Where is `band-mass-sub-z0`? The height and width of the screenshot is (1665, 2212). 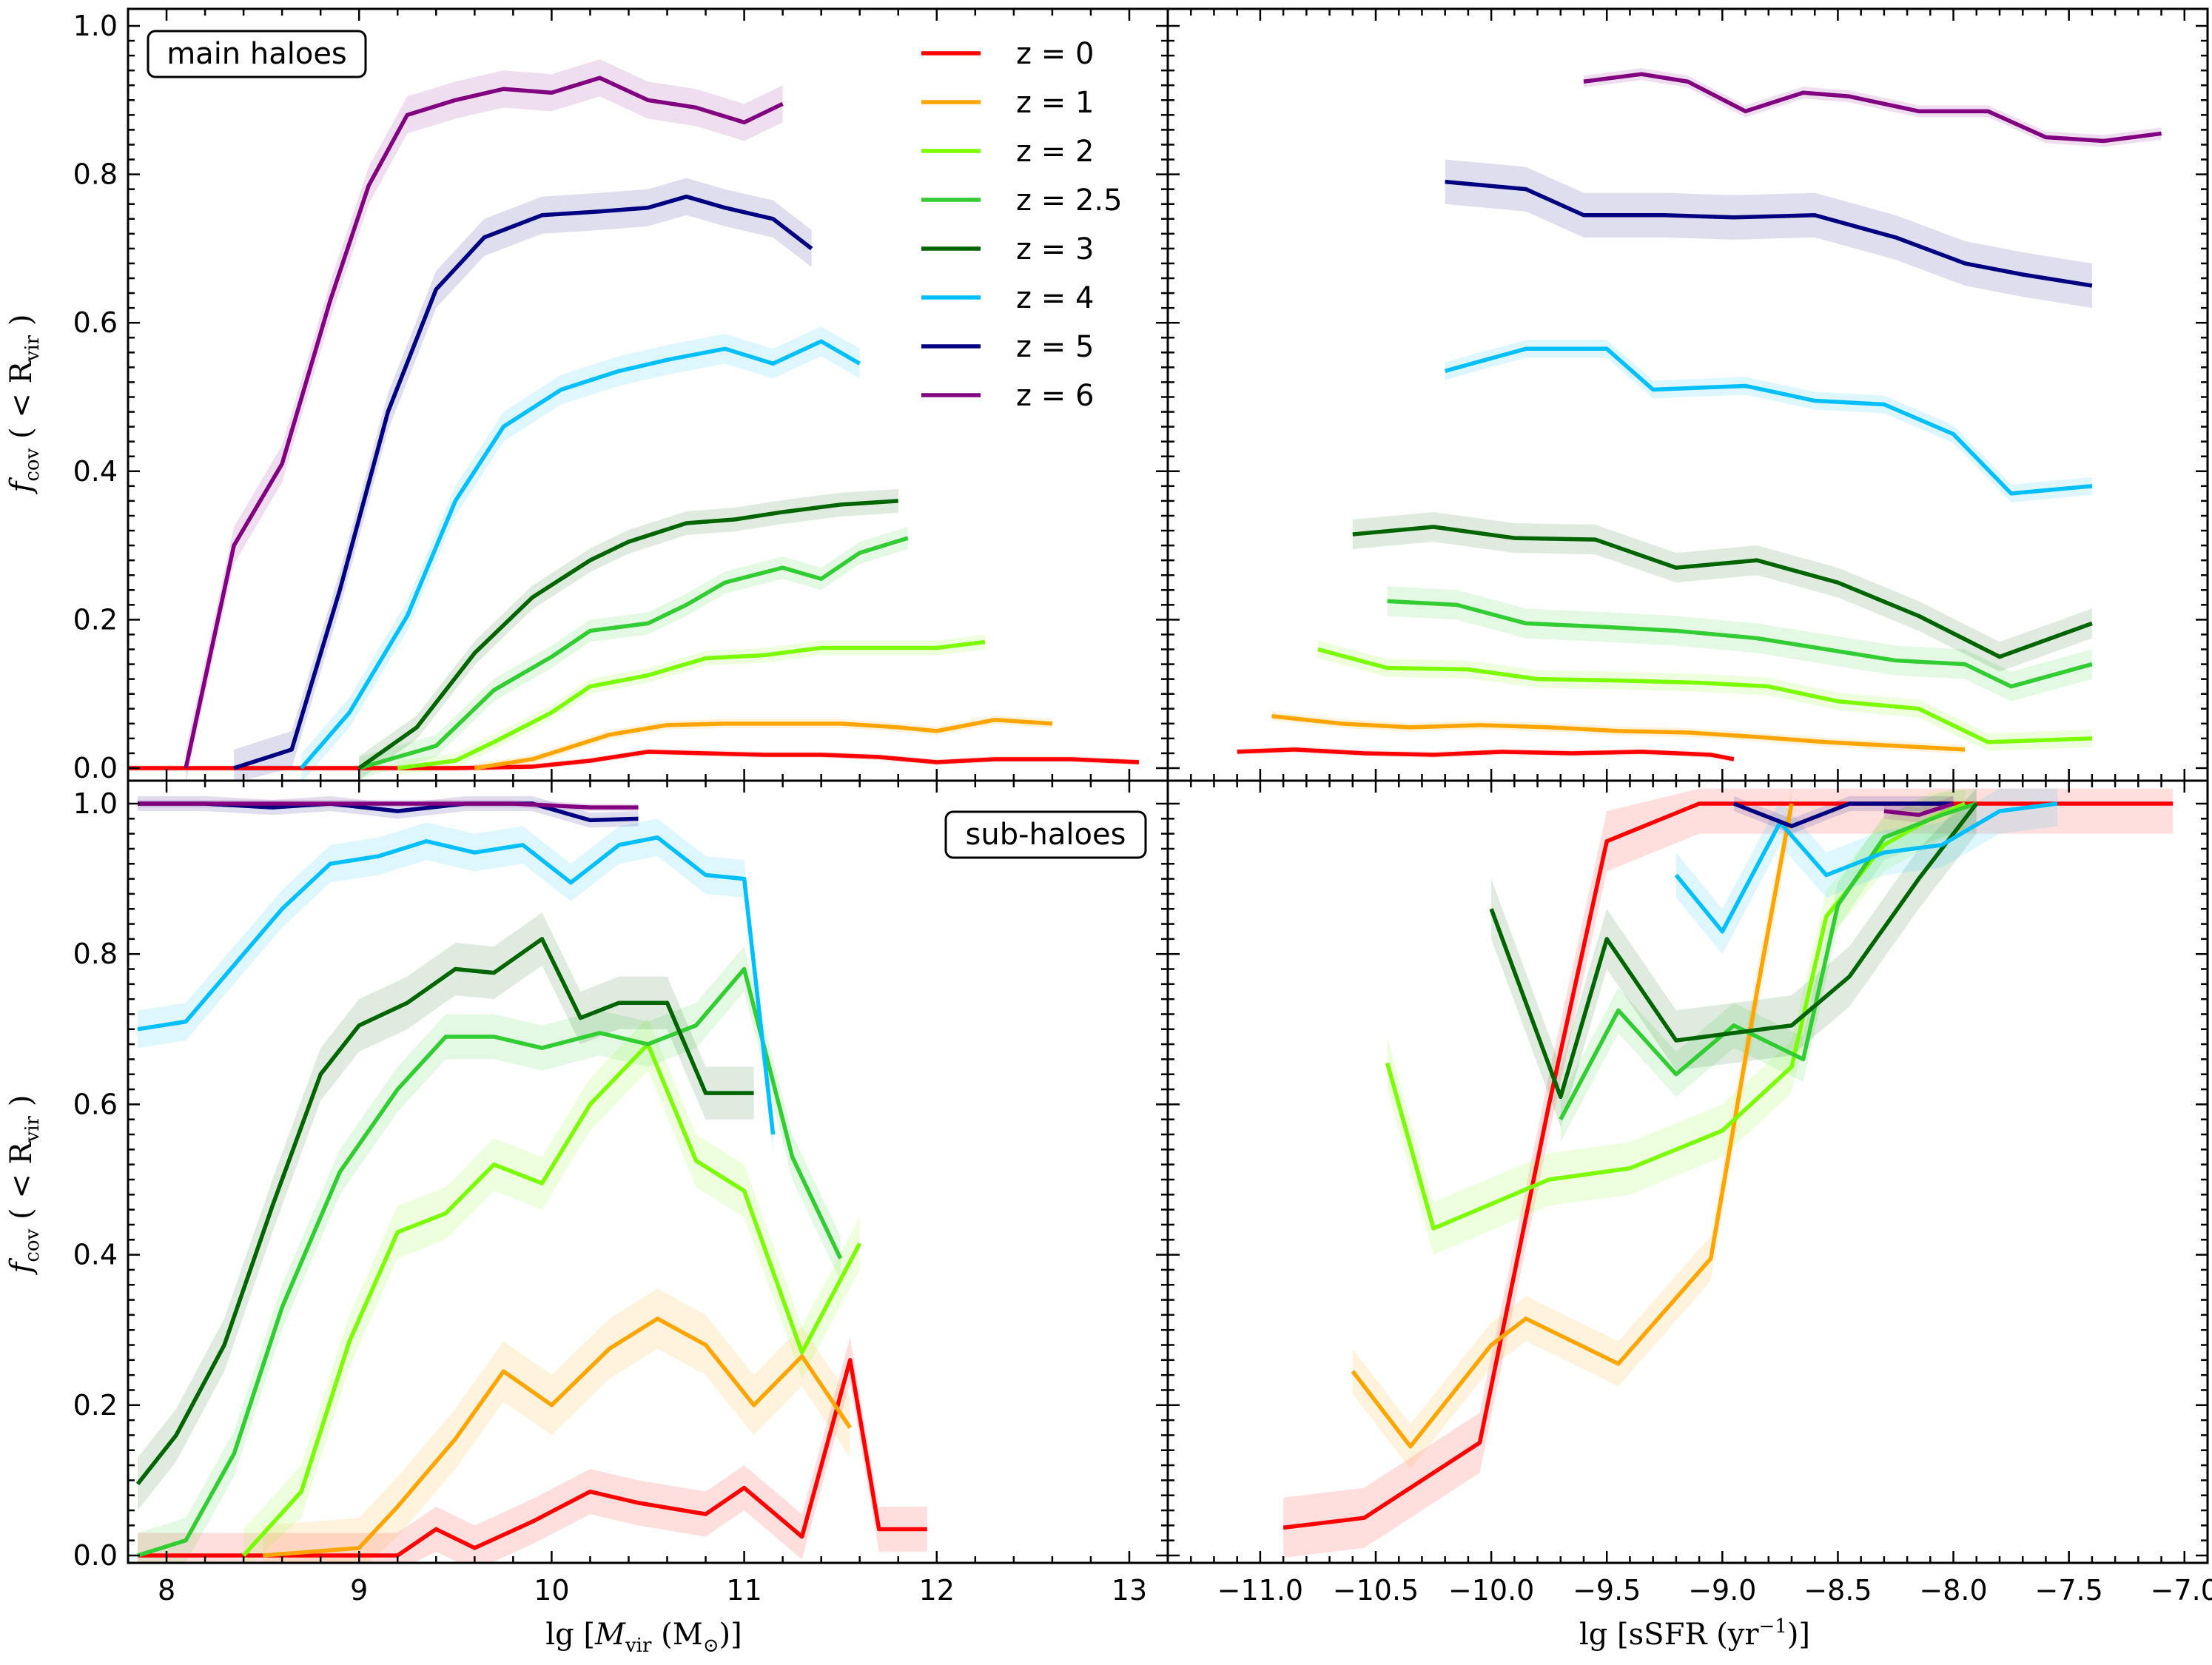
band-mass-sub-z0 is located at coordinates (532, 1450).